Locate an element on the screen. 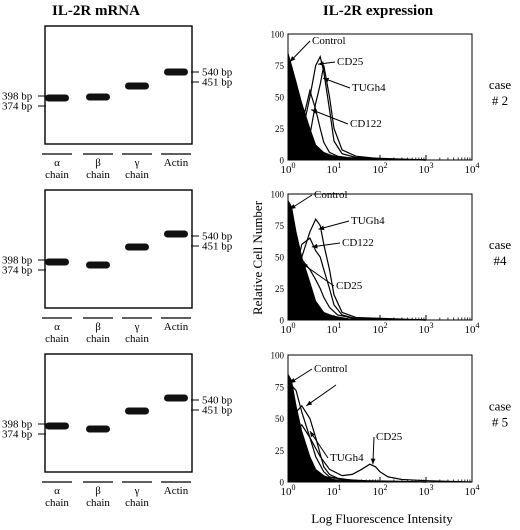  case-number: # 2 is located at coordinates (500, 100).